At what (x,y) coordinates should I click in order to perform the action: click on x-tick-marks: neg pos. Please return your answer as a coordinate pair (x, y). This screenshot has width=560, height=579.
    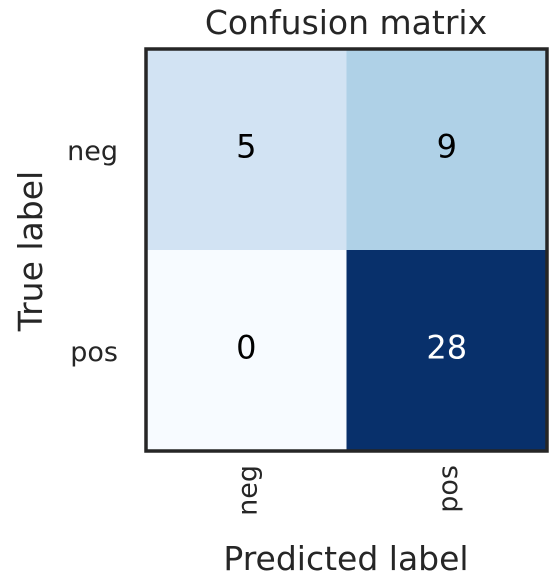
    Looking at the image, I should click on (348, 490).